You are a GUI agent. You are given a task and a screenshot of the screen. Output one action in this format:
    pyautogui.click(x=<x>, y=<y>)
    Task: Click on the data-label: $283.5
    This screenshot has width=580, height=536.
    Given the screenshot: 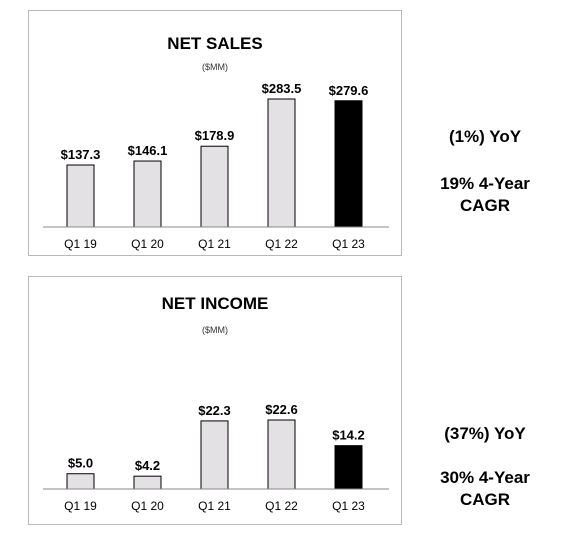 What is the action you would take?
    pyautogui.click(x=282, y=88)
    